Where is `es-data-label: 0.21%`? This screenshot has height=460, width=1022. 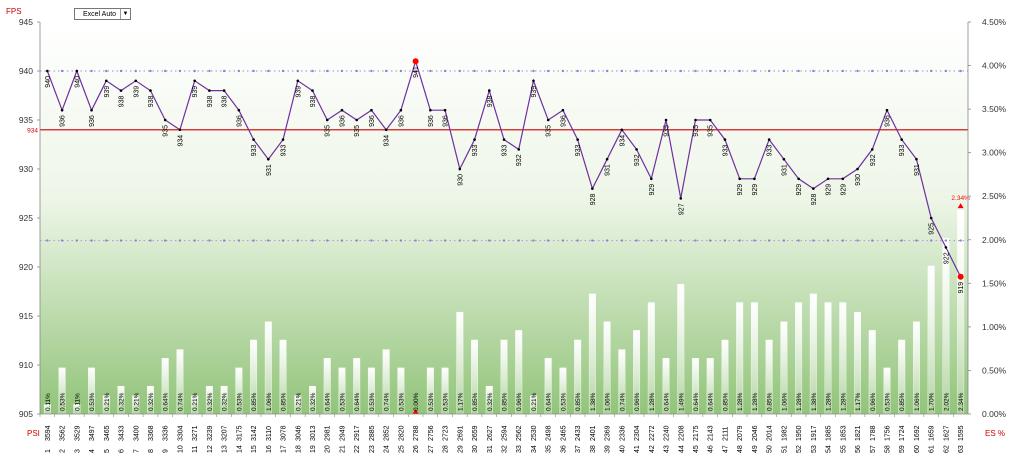 es-data-label: 0.21% is located at coordinates (195, 401).